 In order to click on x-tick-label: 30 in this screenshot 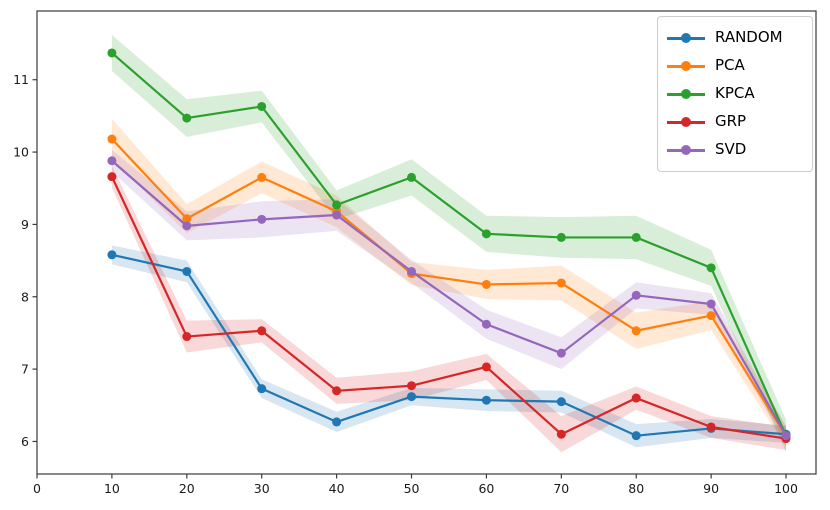, I will do `click(262, 488)`.